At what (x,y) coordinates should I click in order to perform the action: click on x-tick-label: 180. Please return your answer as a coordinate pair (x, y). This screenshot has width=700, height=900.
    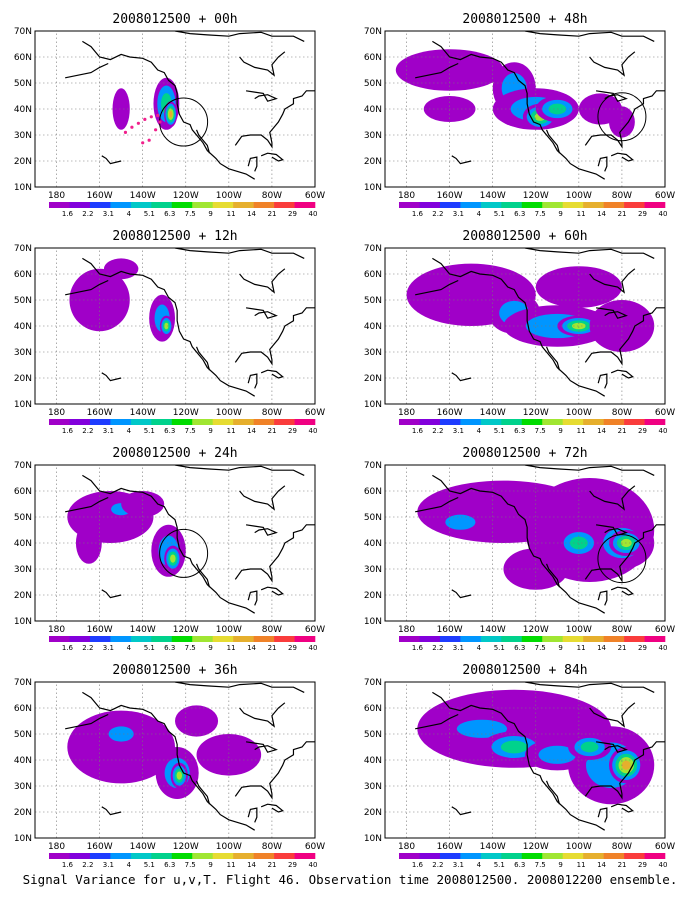
    Looking at the image, I should click on (406, 413).